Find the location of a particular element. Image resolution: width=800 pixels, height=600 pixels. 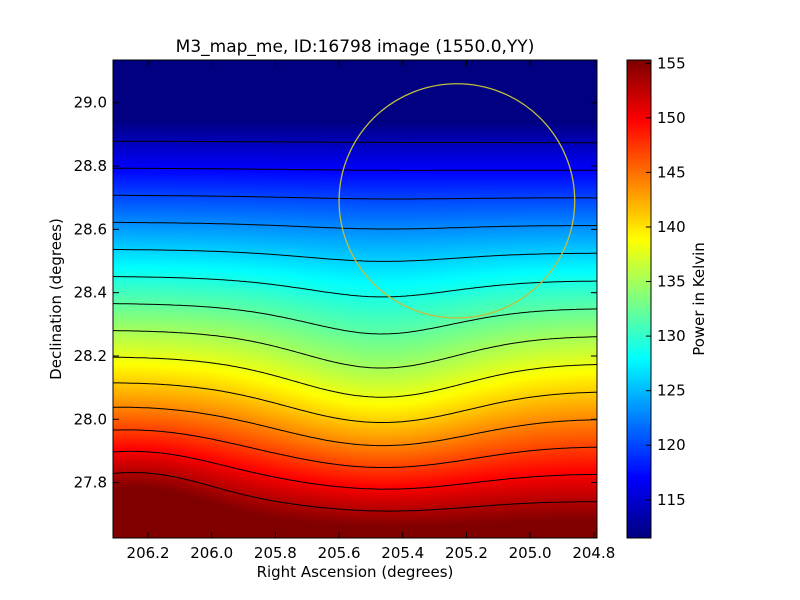

colorbar-tick-label: 145 is located at coordinates (671, 172).